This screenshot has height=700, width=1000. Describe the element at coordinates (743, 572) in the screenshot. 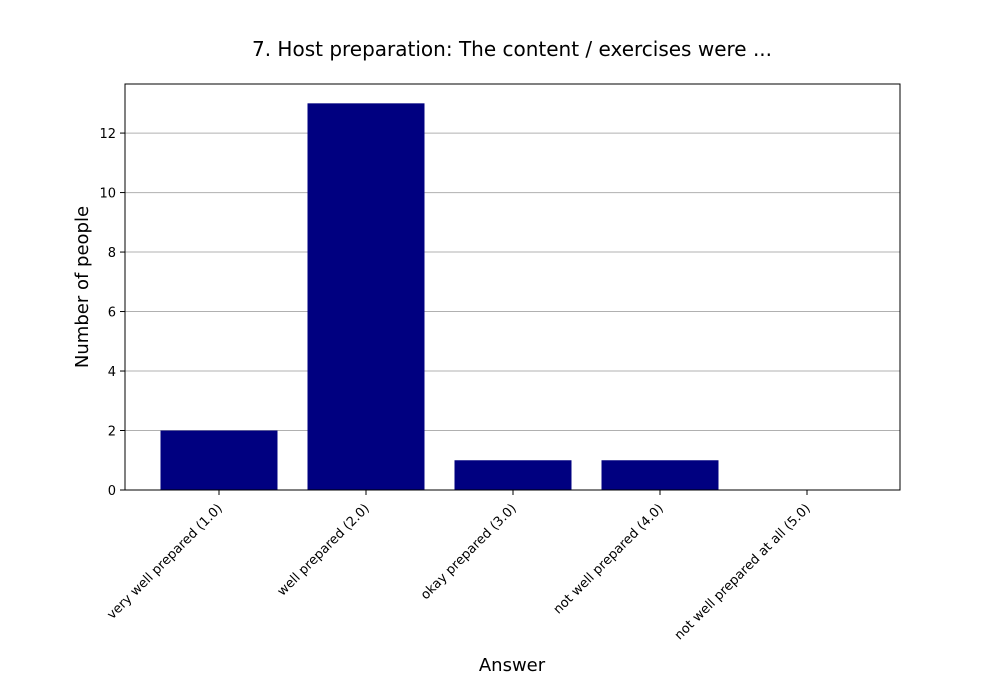

I see `x-tick-label: not well prepared at all (5.0)` at that location.